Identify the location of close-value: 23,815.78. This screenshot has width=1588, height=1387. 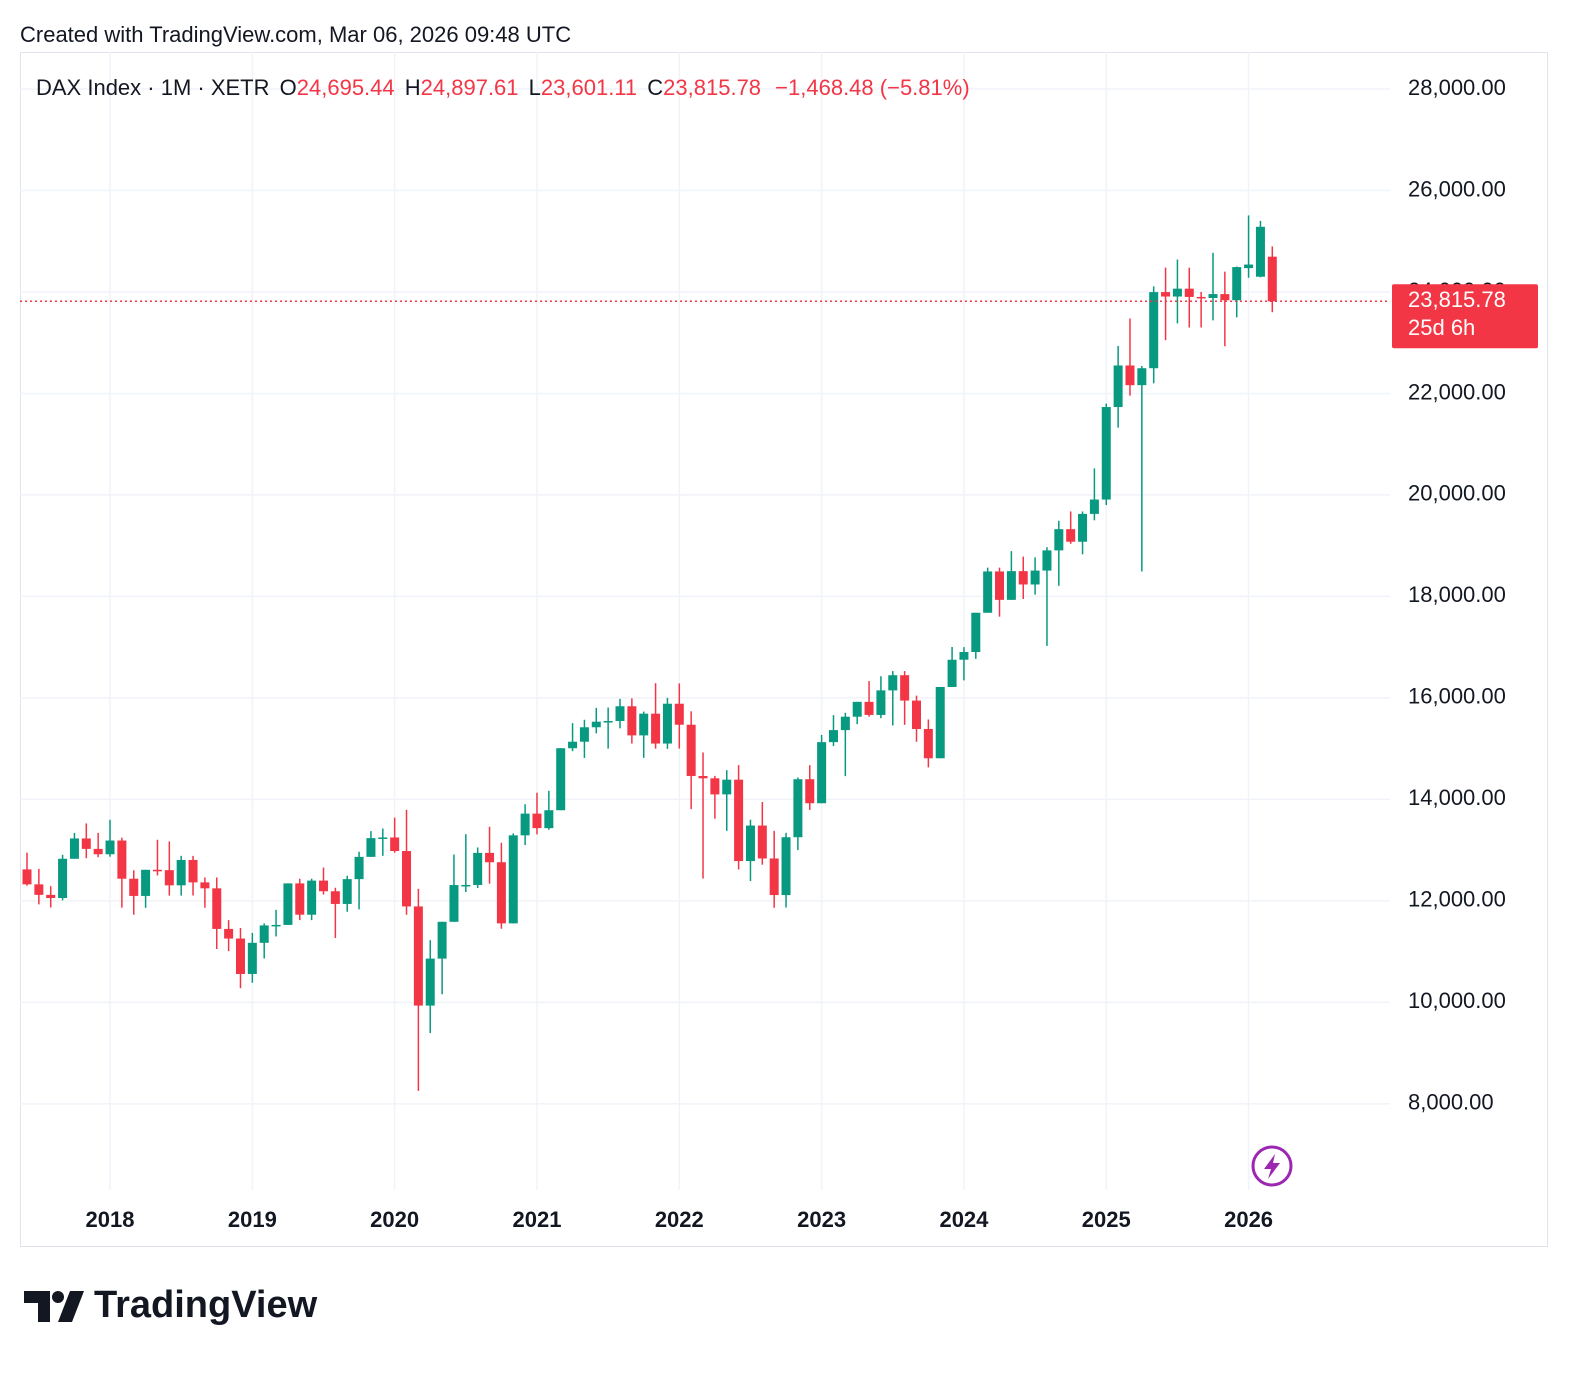
(712, 87).